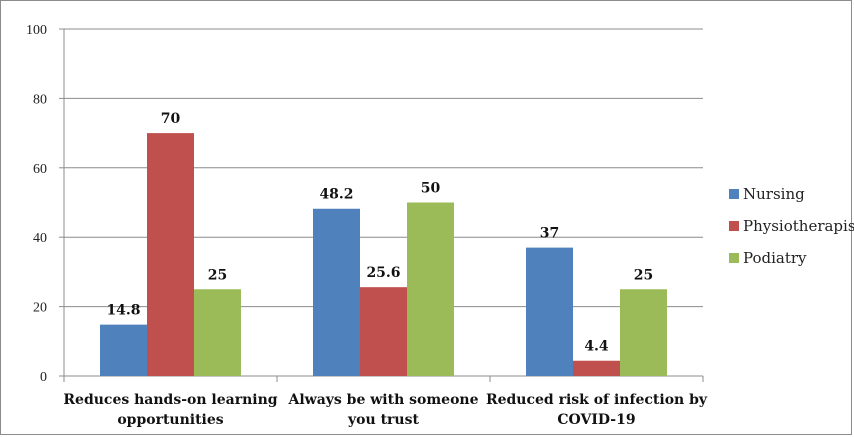  I want to click on category-label: Always be with someone you trust, so click(382, 410).